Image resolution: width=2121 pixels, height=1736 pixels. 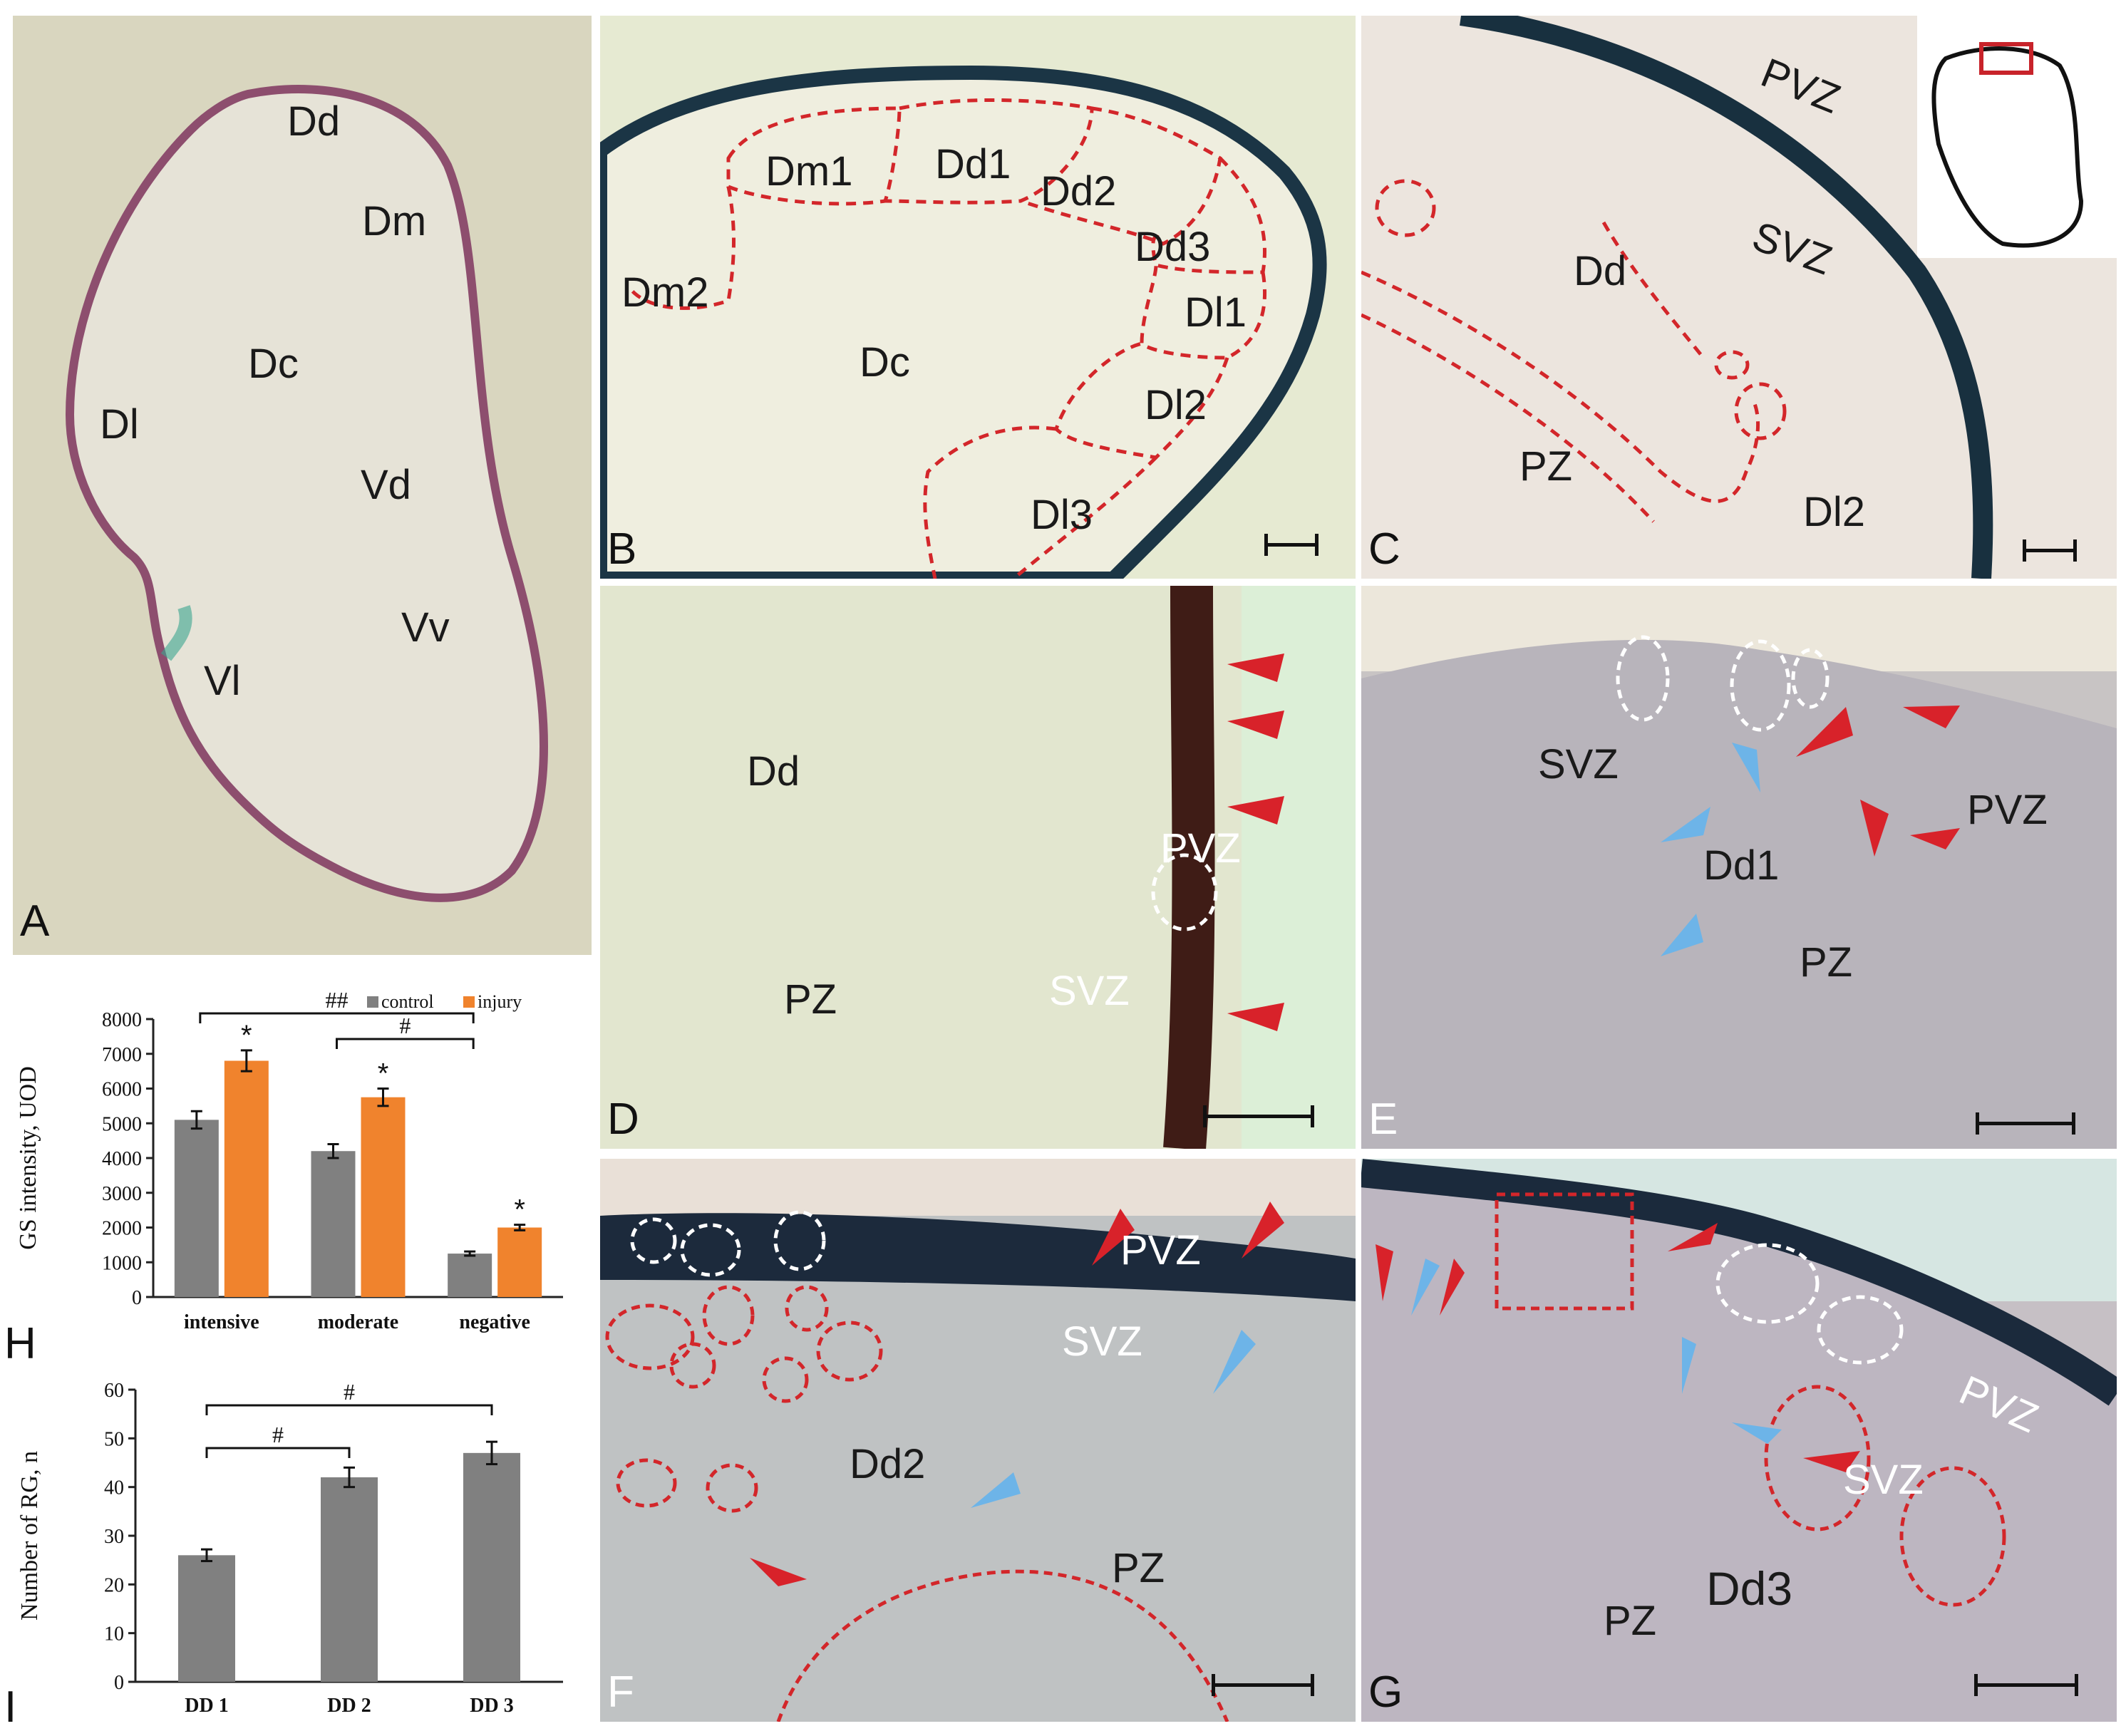 I want to click on panel-d-tissue, so click(x=1253, y=868).